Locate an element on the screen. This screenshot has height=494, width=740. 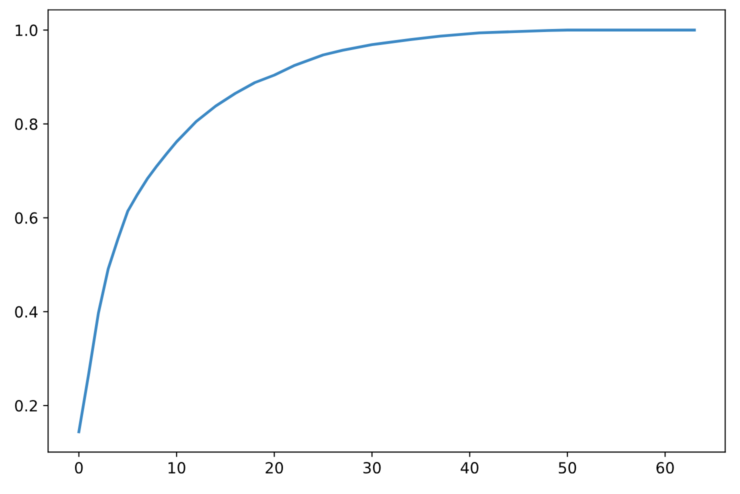
x-tick-label: 0 is located at coordinates (79, 468).